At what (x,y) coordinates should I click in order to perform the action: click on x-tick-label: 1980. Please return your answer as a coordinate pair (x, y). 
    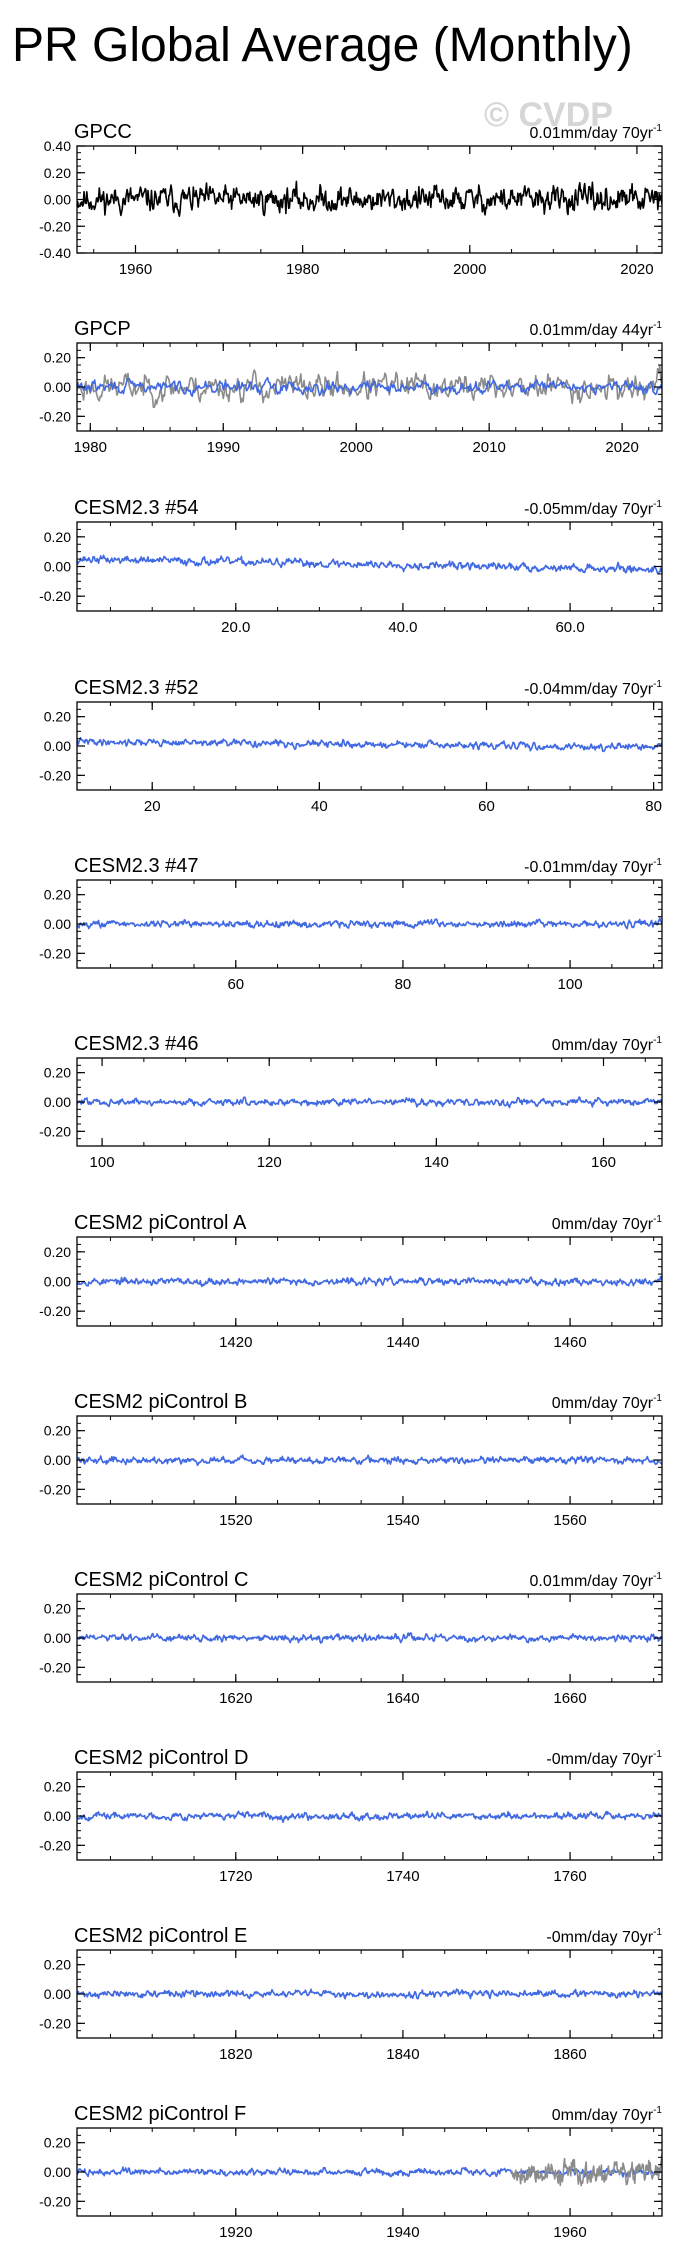
    Looking at the image, I should click on (90, 447).